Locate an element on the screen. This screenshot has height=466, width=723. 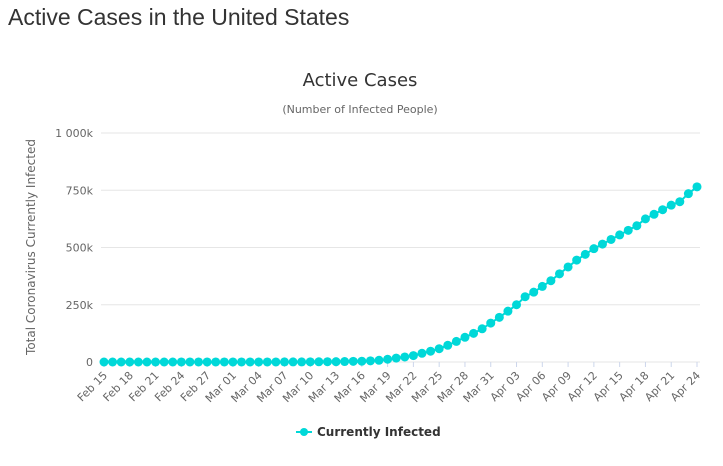
y-axis-title: Total Coronavirus Currently Infected is located at coordinates (31, 247).